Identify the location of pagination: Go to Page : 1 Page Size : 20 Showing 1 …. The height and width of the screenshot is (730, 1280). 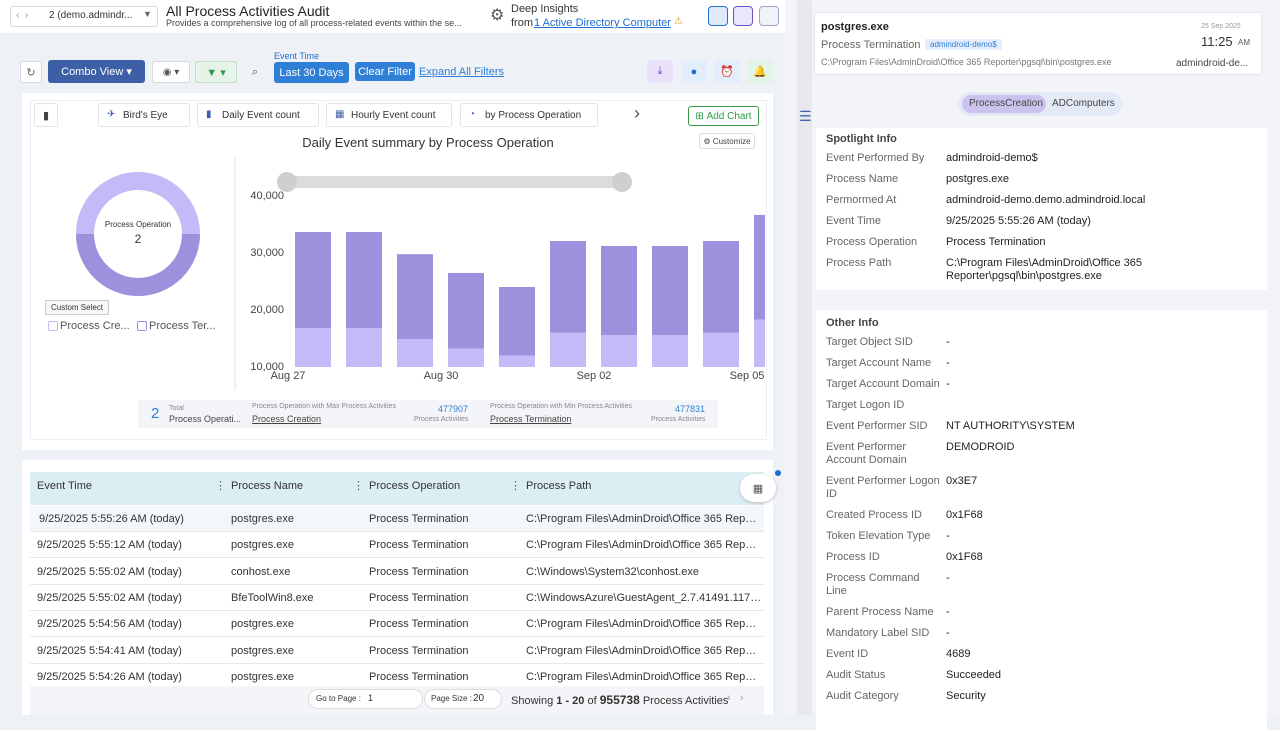
(397, 700).